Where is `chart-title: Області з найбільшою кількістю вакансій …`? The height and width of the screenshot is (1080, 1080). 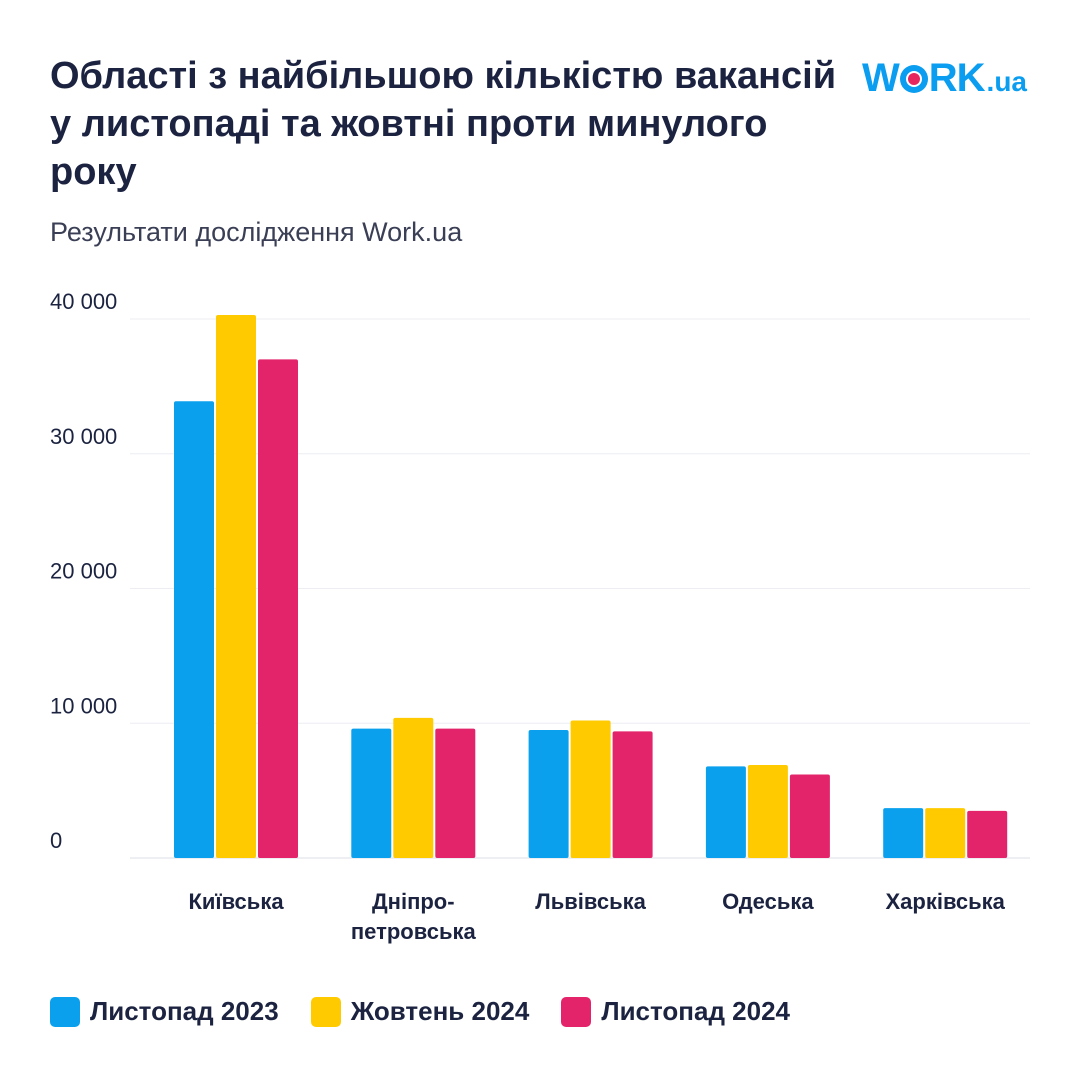 chart-title: Області з найбільшою кількістю вакансій … is located at coordinates (443, 124).